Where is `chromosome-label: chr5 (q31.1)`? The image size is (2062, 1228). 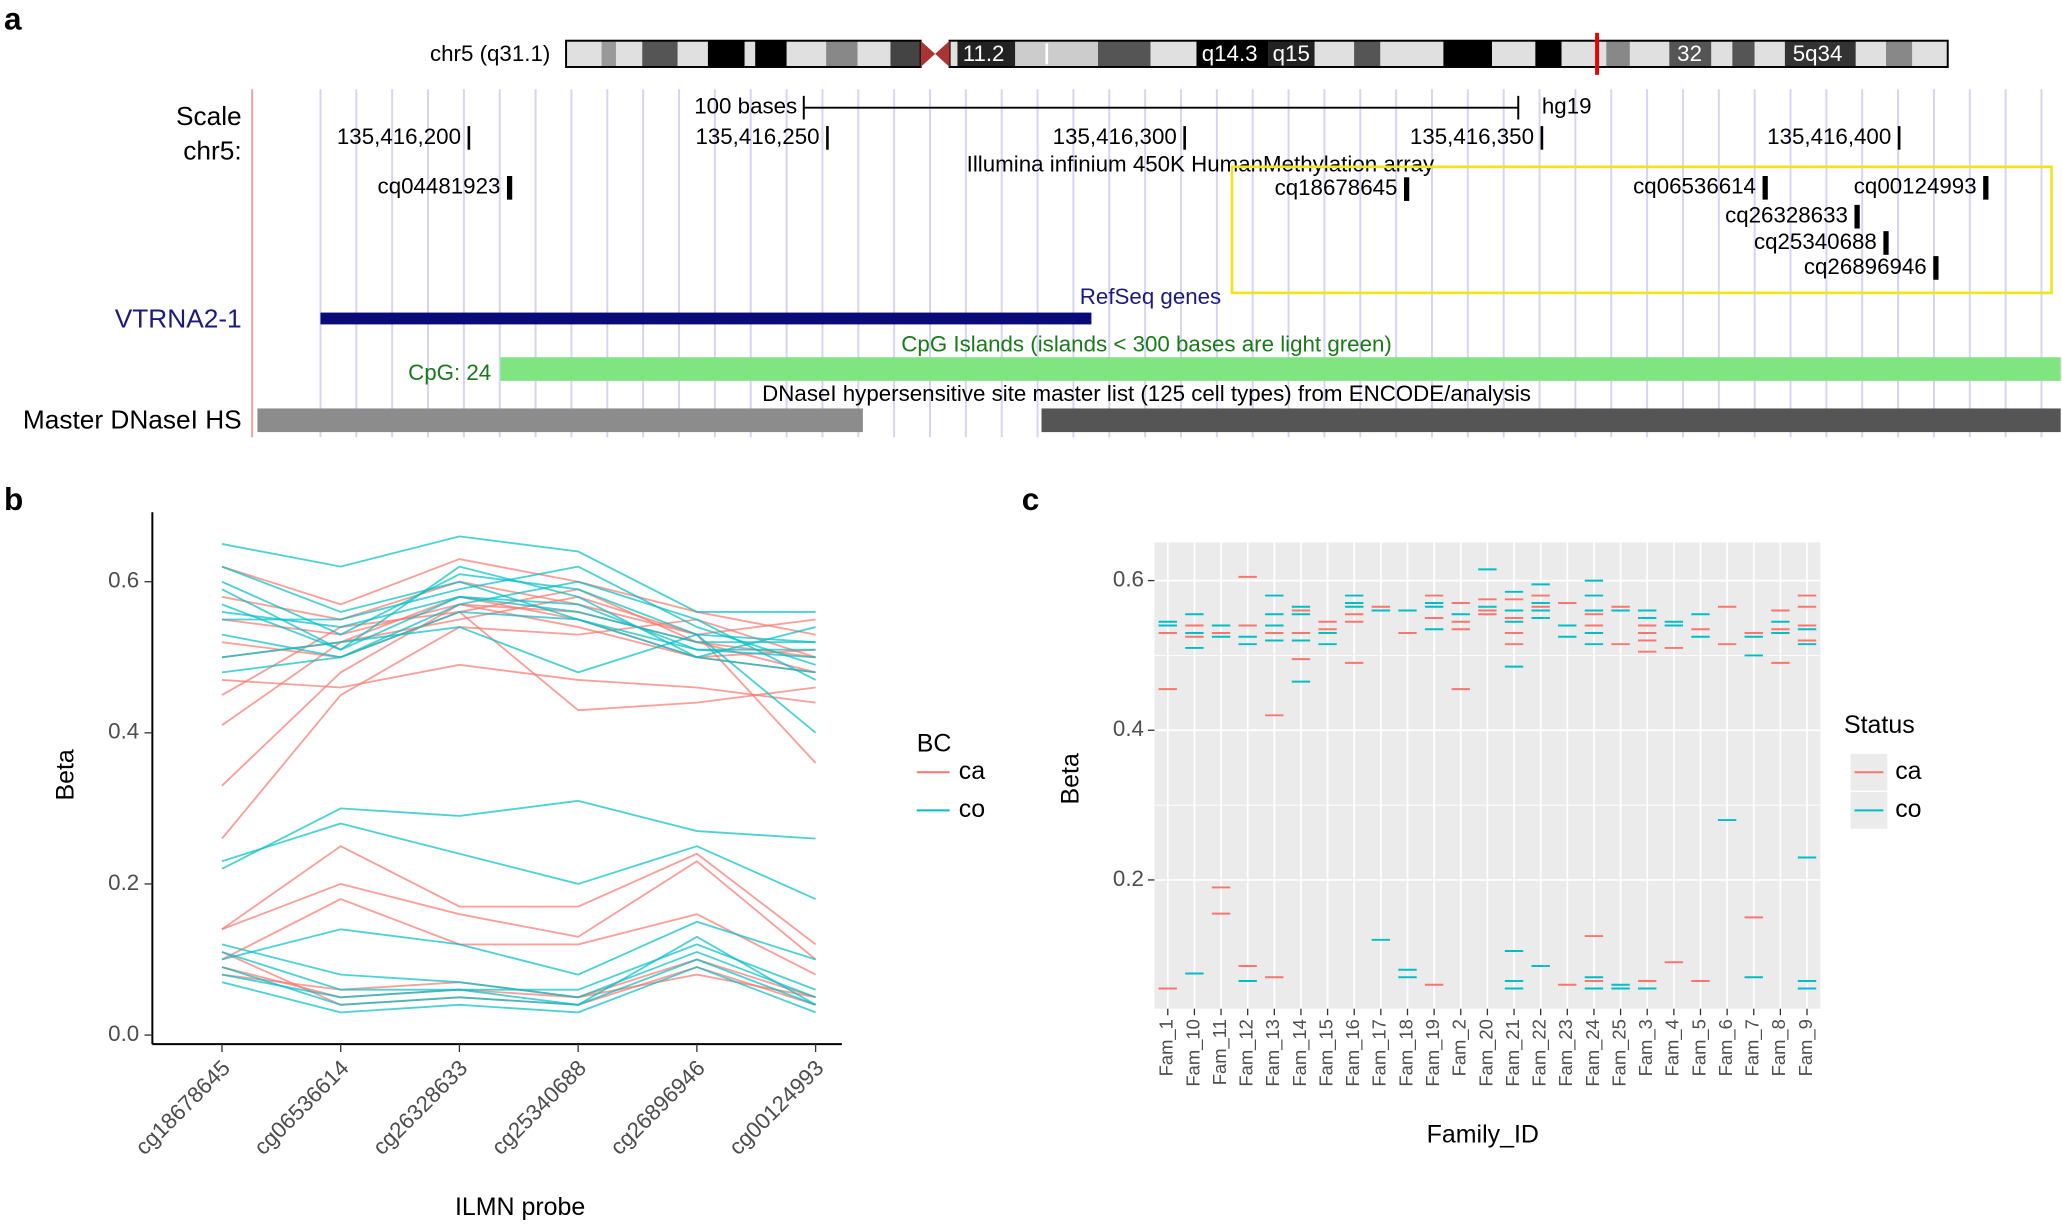
chromosome-label: chr5 (q31.1) is located at coordinates (490, 53).